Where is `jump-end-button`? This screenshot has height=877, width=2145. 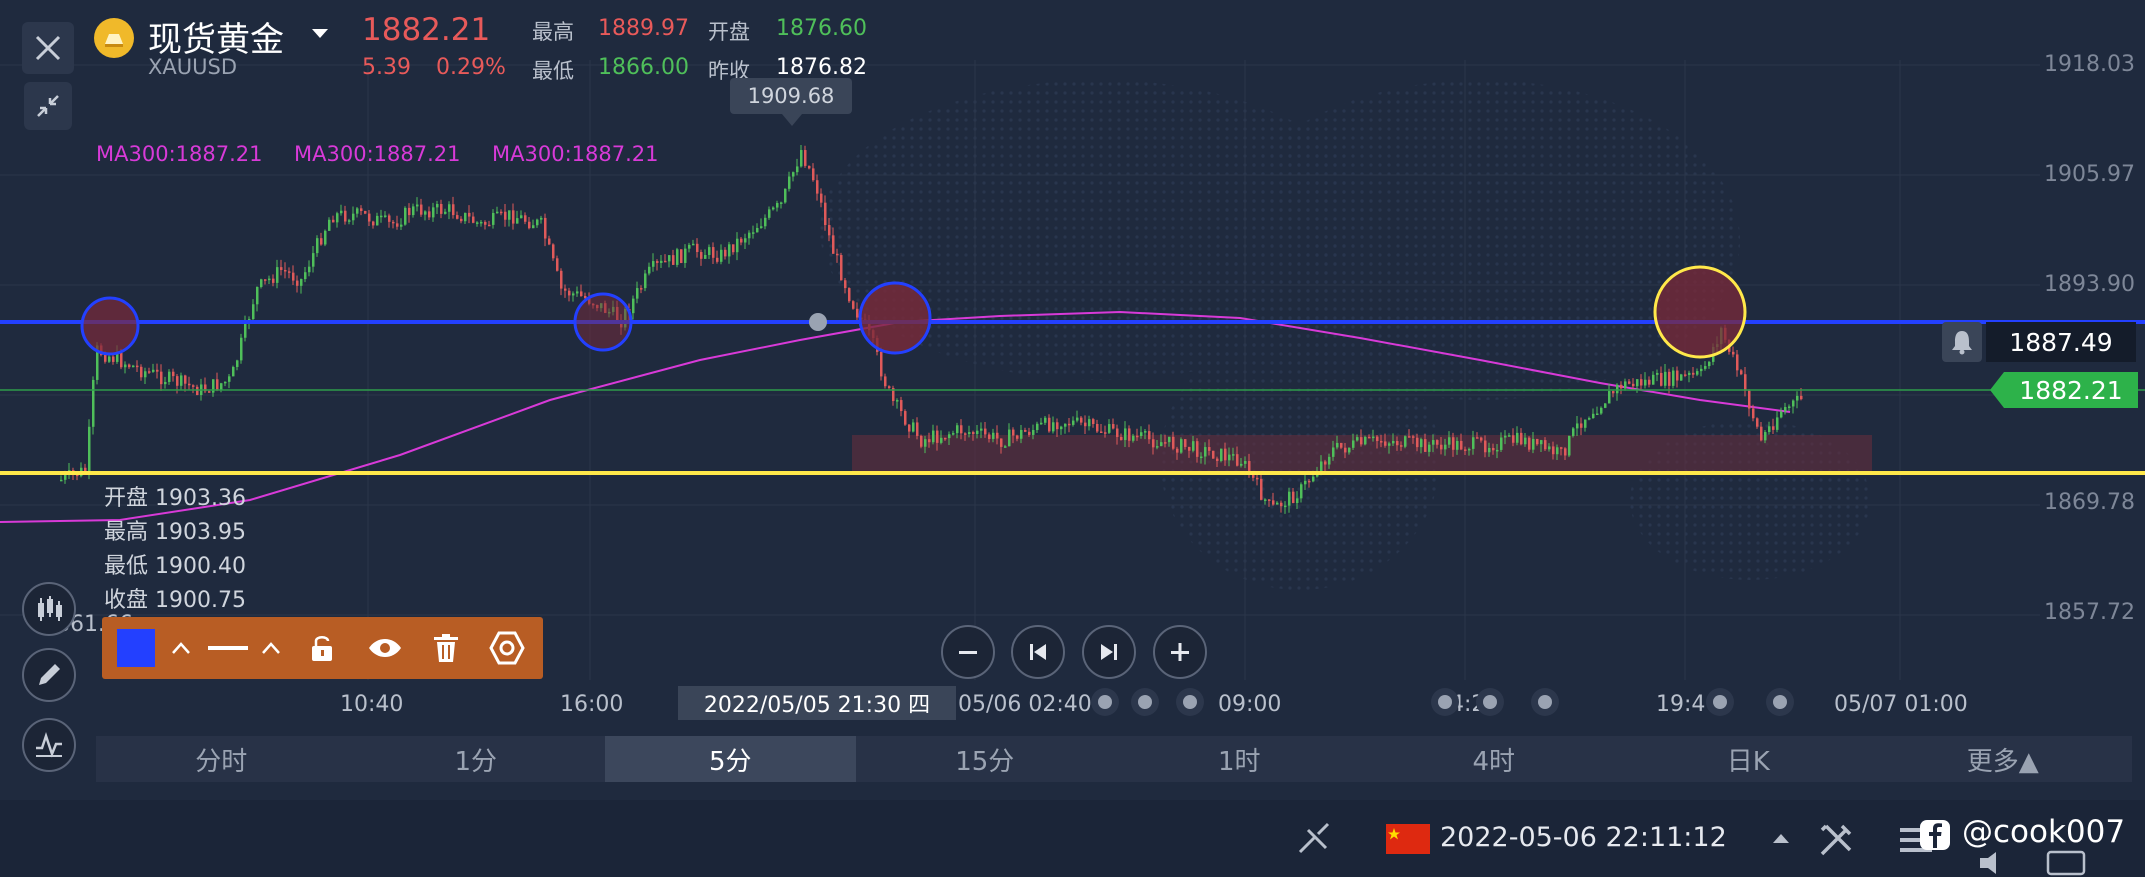 jump-end-button is located at coordinates (1109, 652).